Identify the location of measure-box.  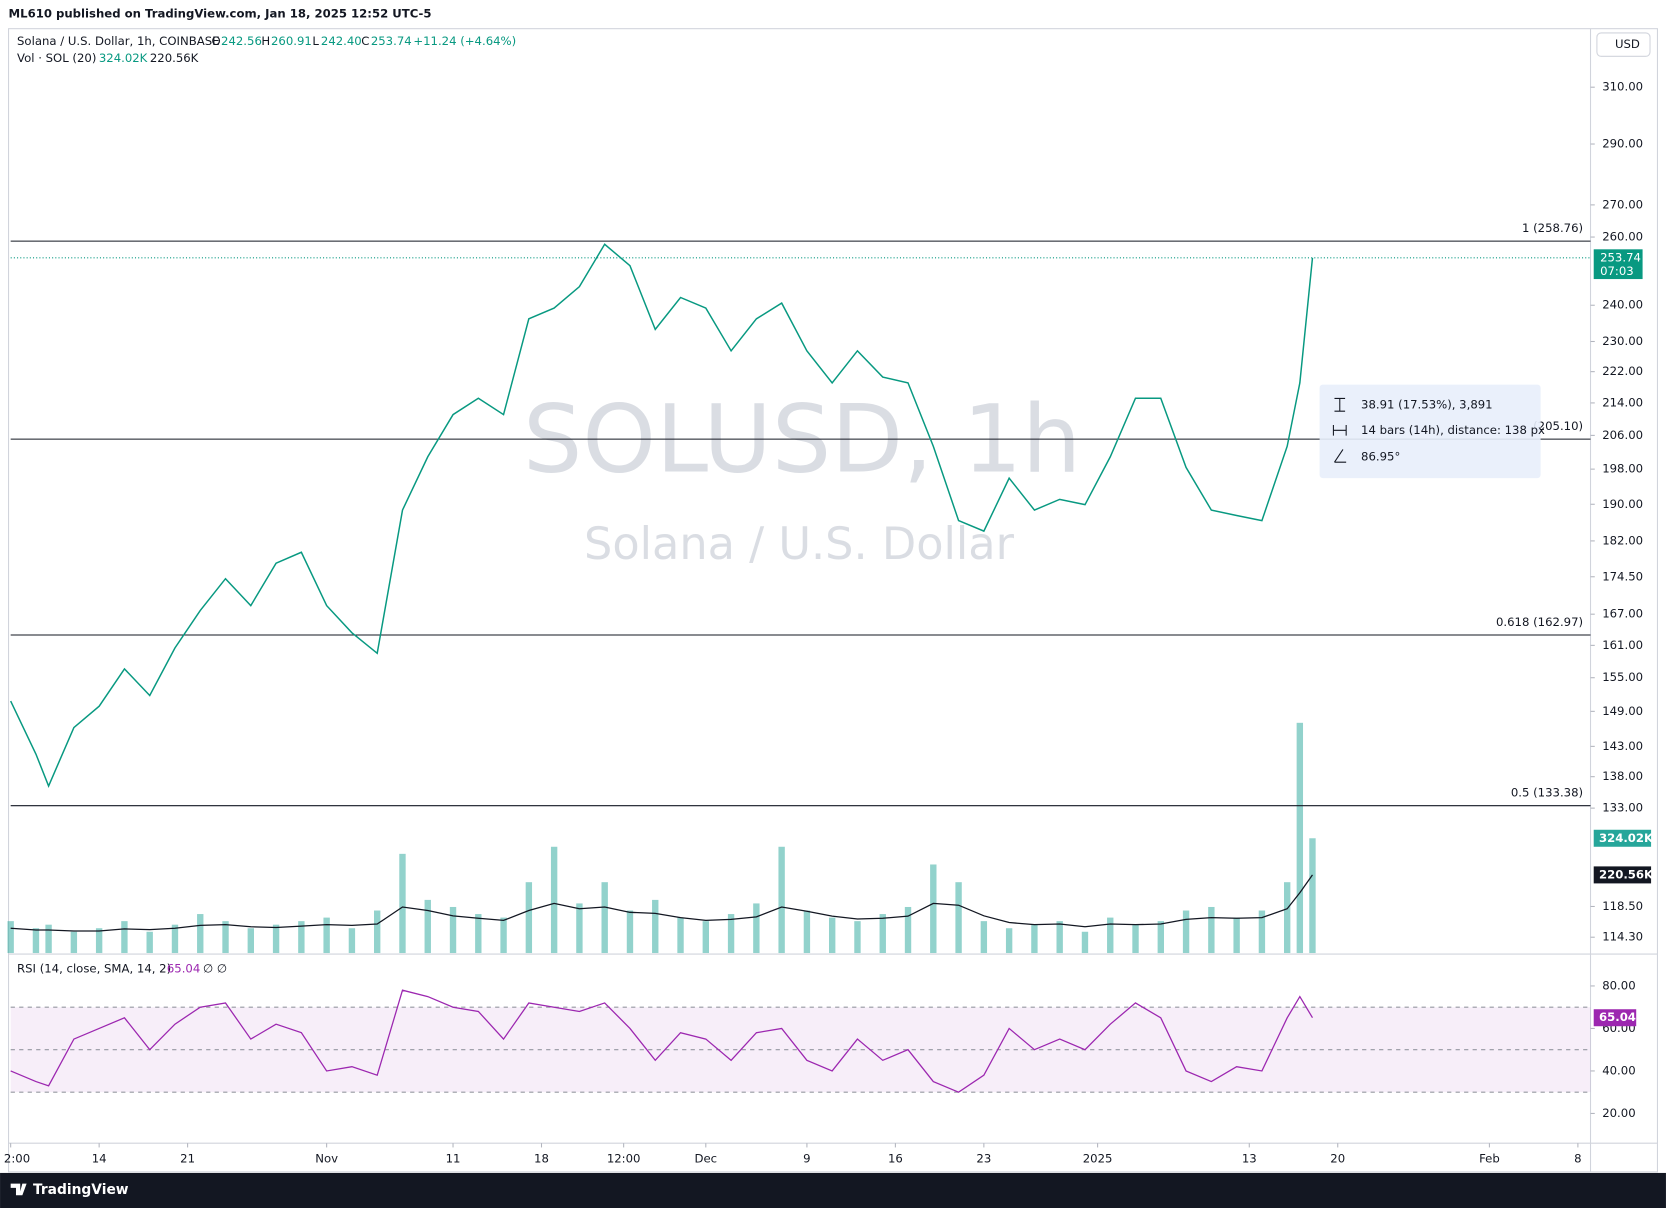
(1430, 431).